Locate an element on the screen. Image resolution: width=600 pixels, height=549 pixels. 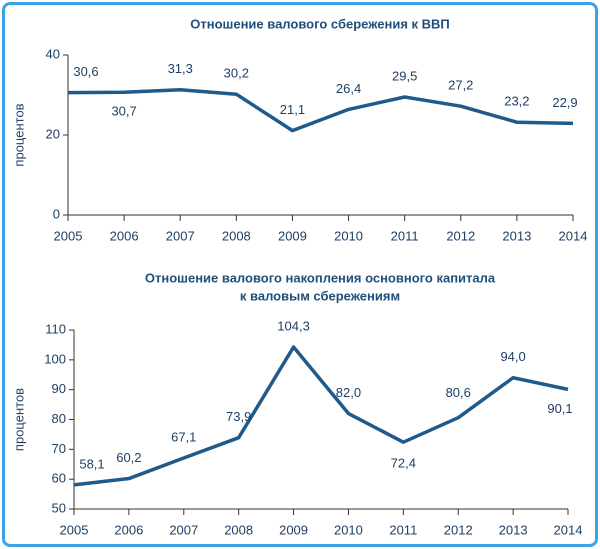
data-label: 82,0 is located at coordinates (348, 392).